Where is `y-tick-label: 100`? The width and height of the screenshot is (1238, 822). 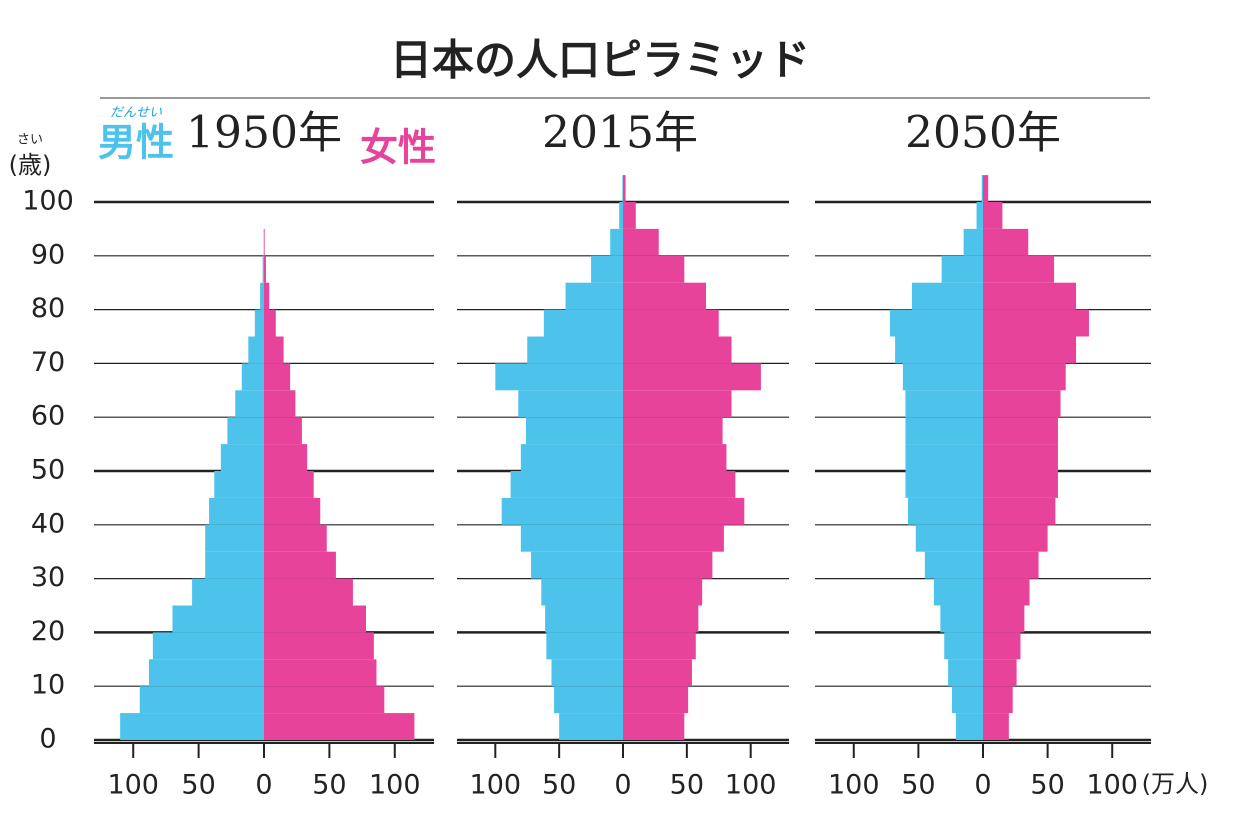
y-tick-label: 100 is located at coordinates (48, 201).